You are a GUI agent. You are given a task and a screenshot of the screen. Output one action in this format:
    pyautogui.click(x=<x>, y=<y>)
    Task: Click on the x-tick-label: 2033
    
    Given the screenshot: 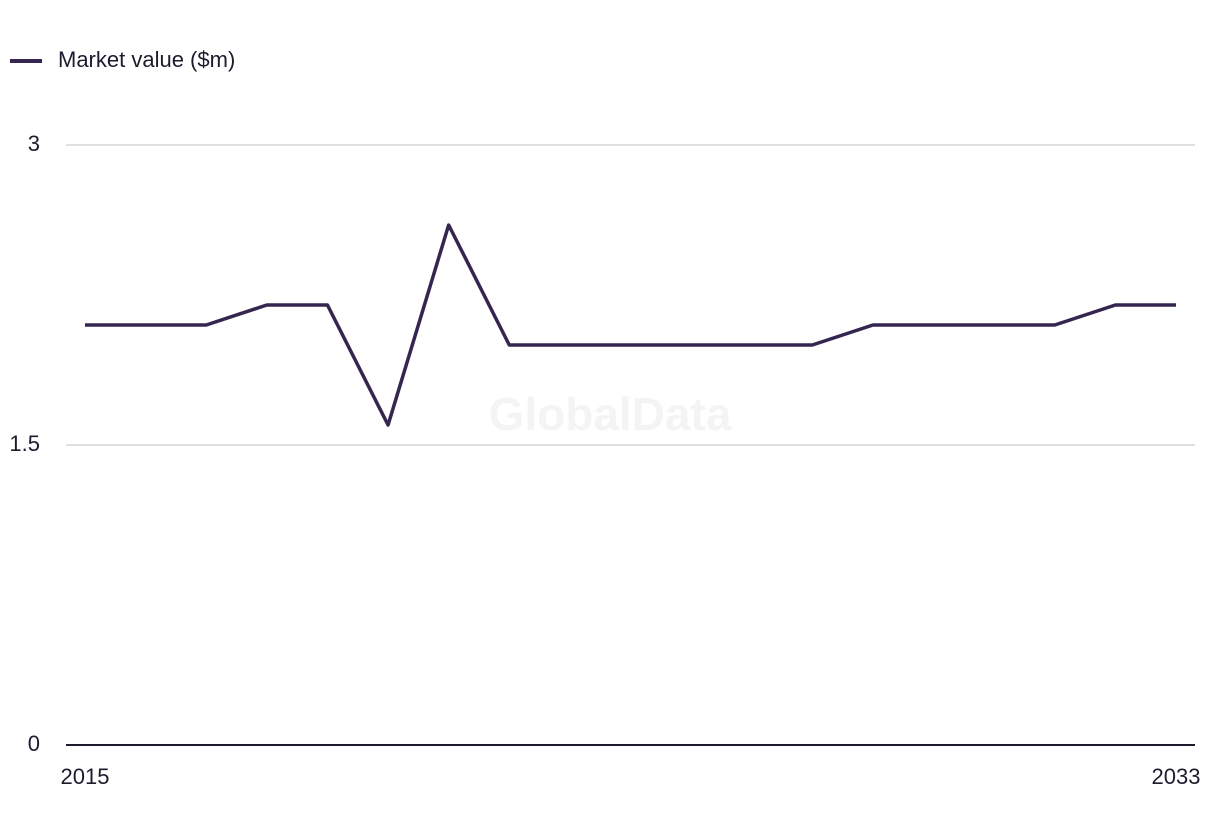 What is the action you would take?
    pyautogui.click(x=1176, y=776)
    